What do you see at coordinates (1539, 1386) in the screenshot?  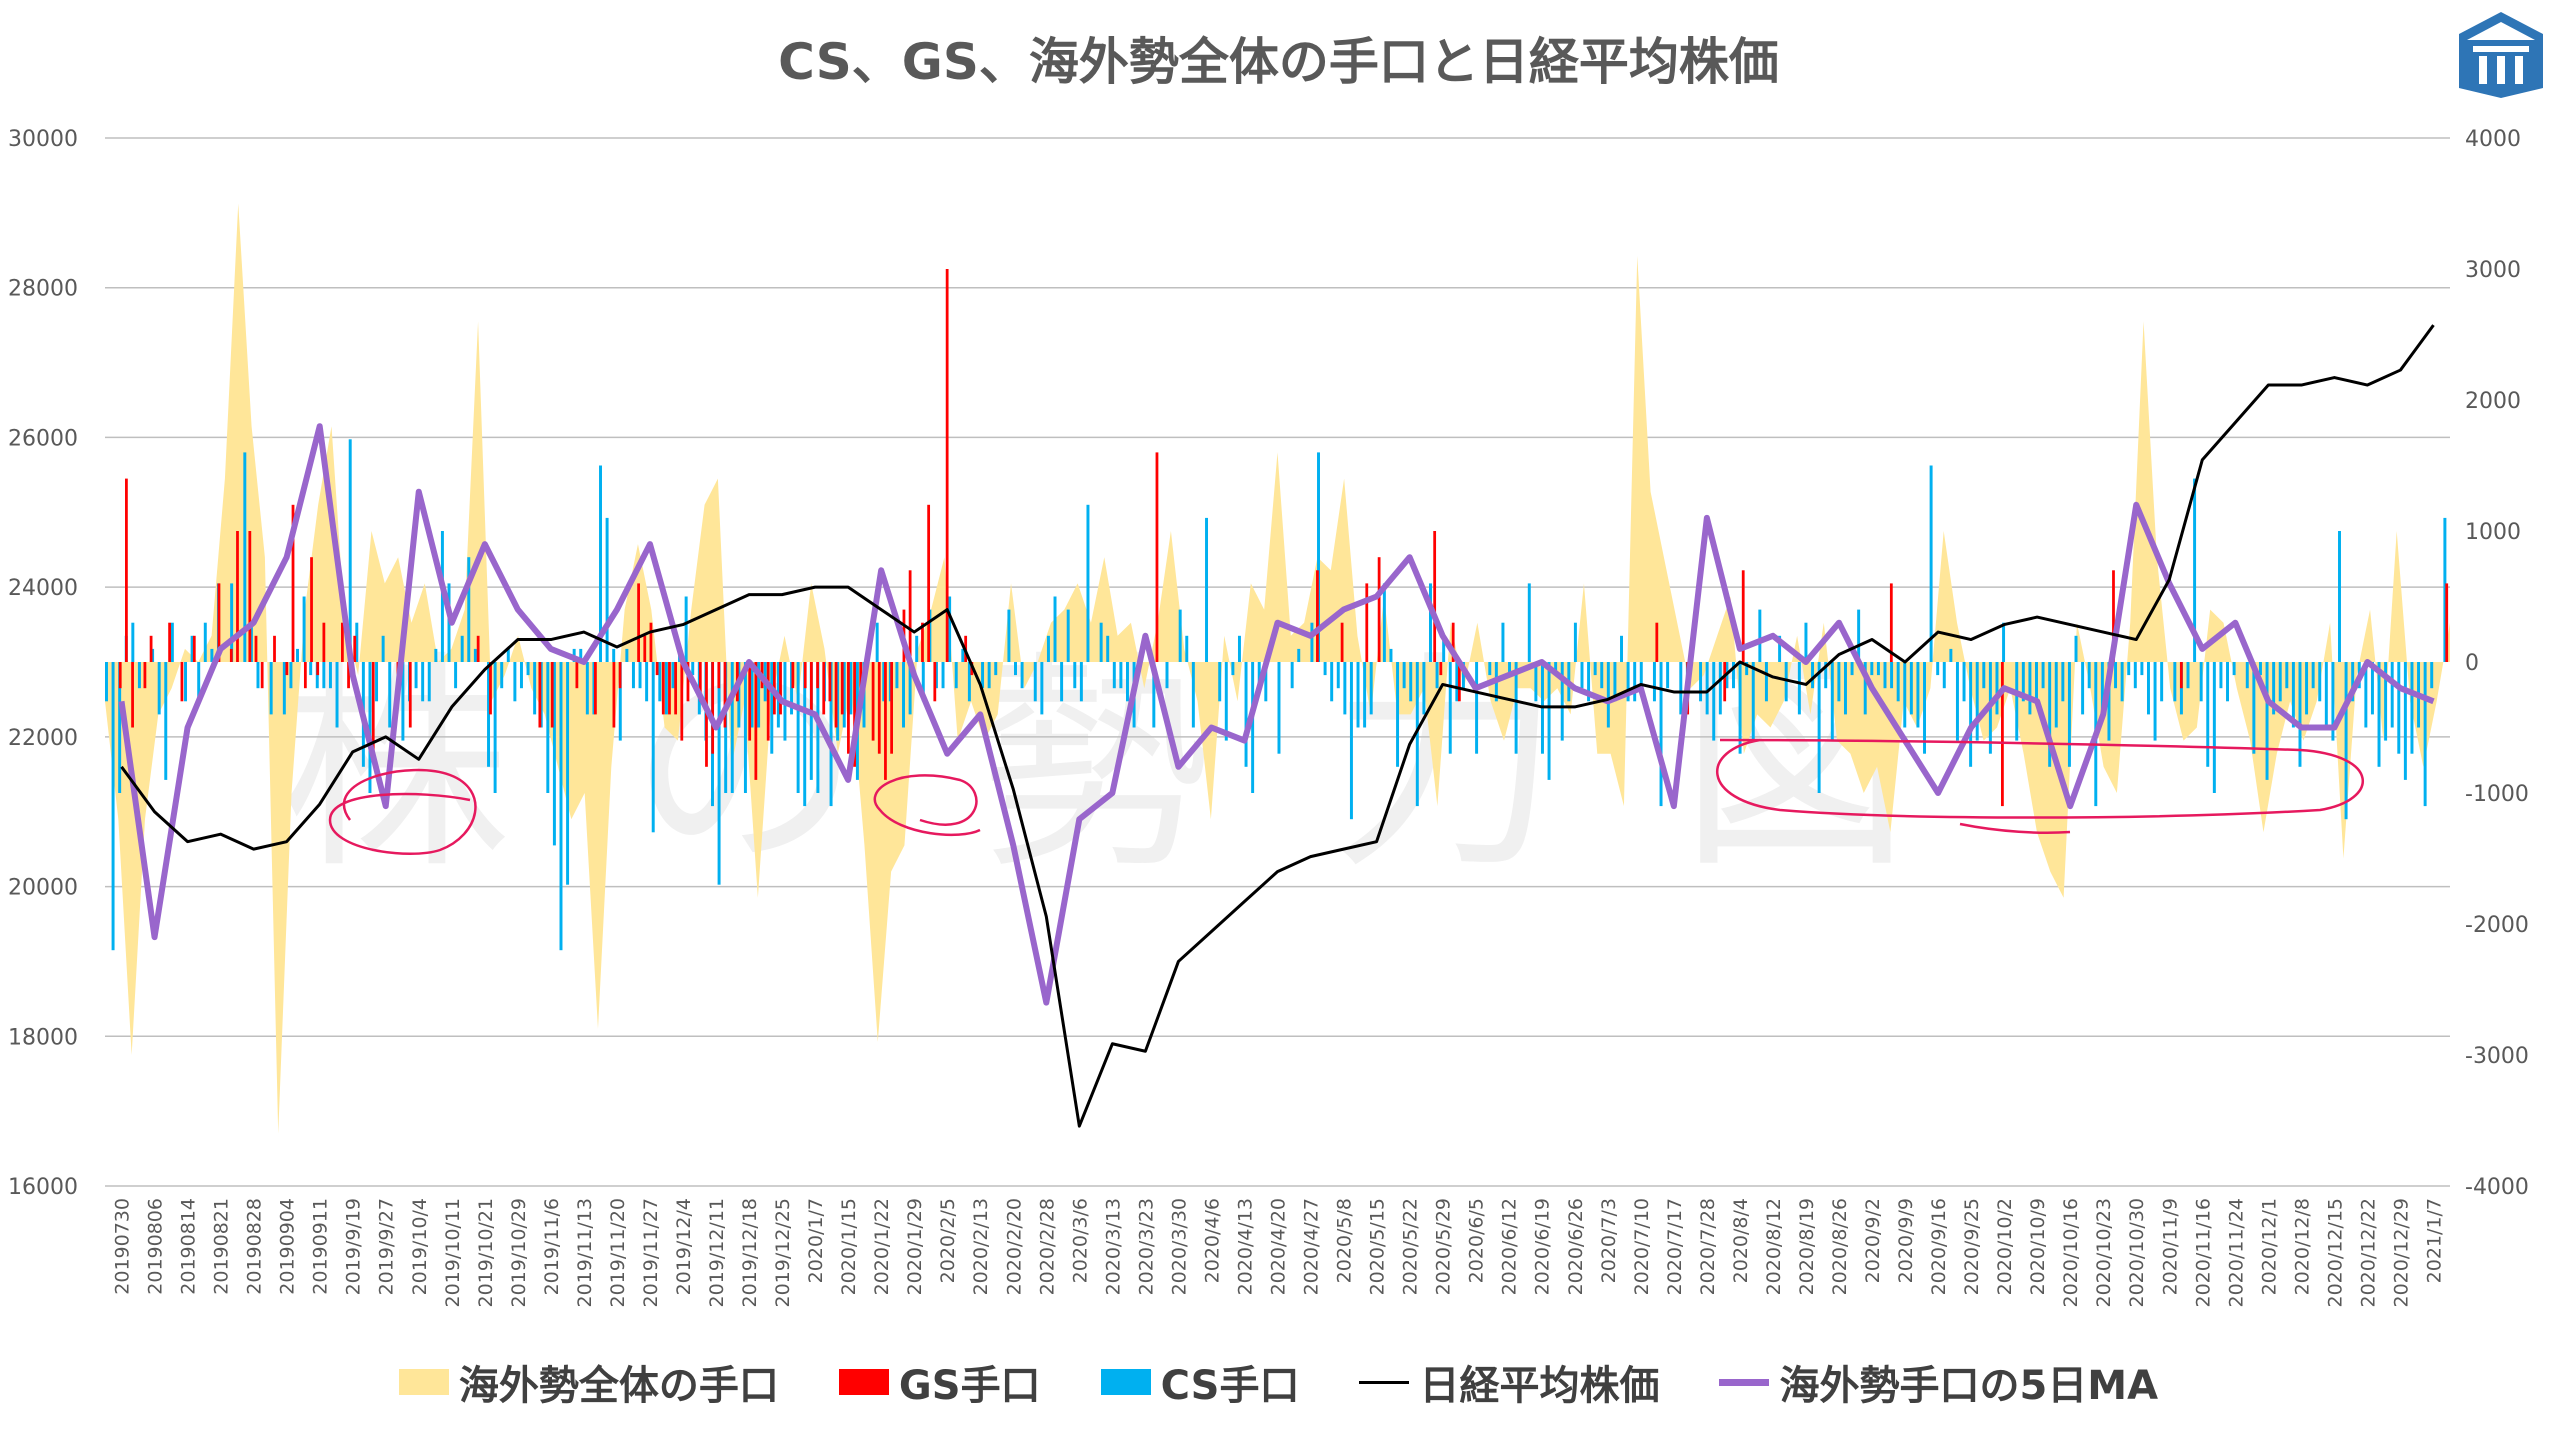 I see `legend-label: 日経平均株価` at bounding box center [1539, 1386].